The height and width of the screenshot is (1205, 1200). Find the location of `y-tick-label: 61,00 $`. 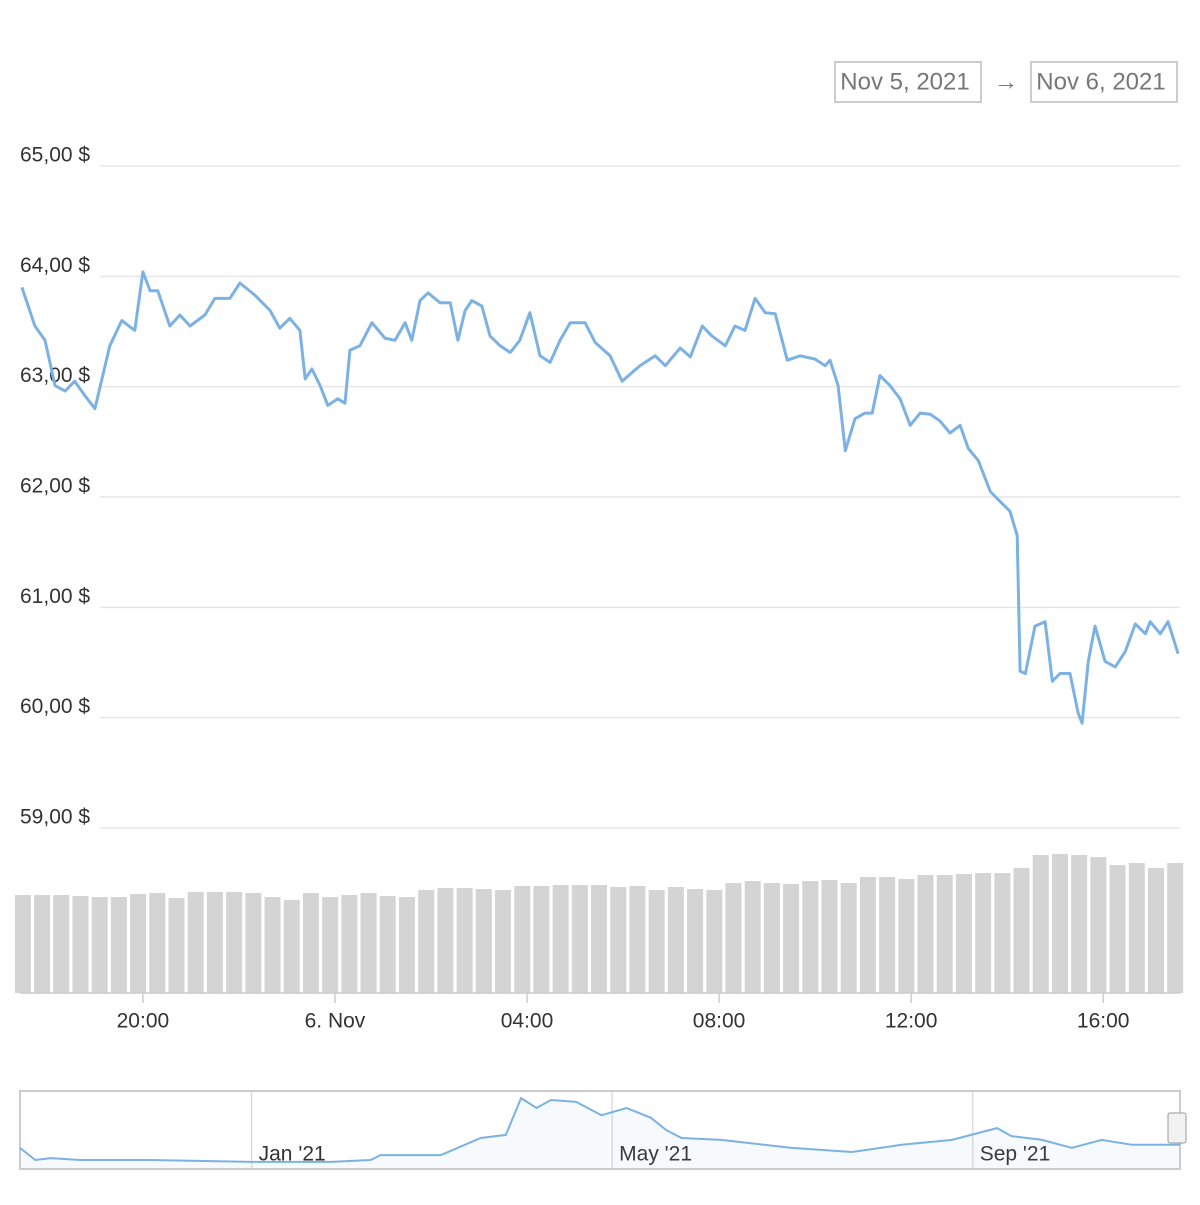

y-tick-label: 61,00 $ is located at coordinates (55, 596).